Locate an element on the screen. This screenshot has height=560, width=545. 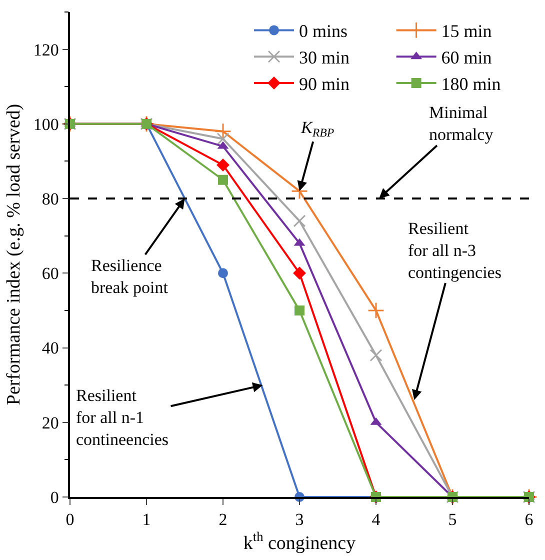
annotation: K$_{RBP}$ is located at coordinates (317, 129).